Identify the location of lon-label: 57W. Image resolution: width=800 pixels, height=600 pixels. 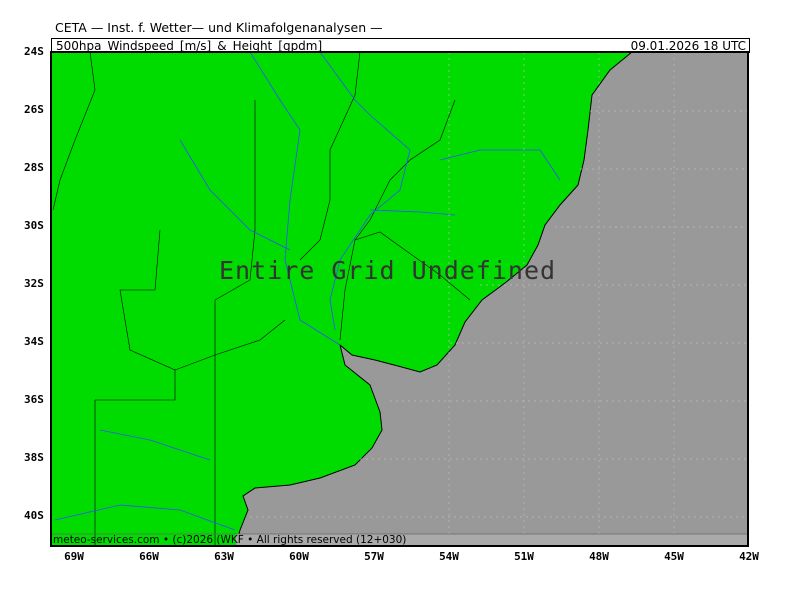
(374, 556).